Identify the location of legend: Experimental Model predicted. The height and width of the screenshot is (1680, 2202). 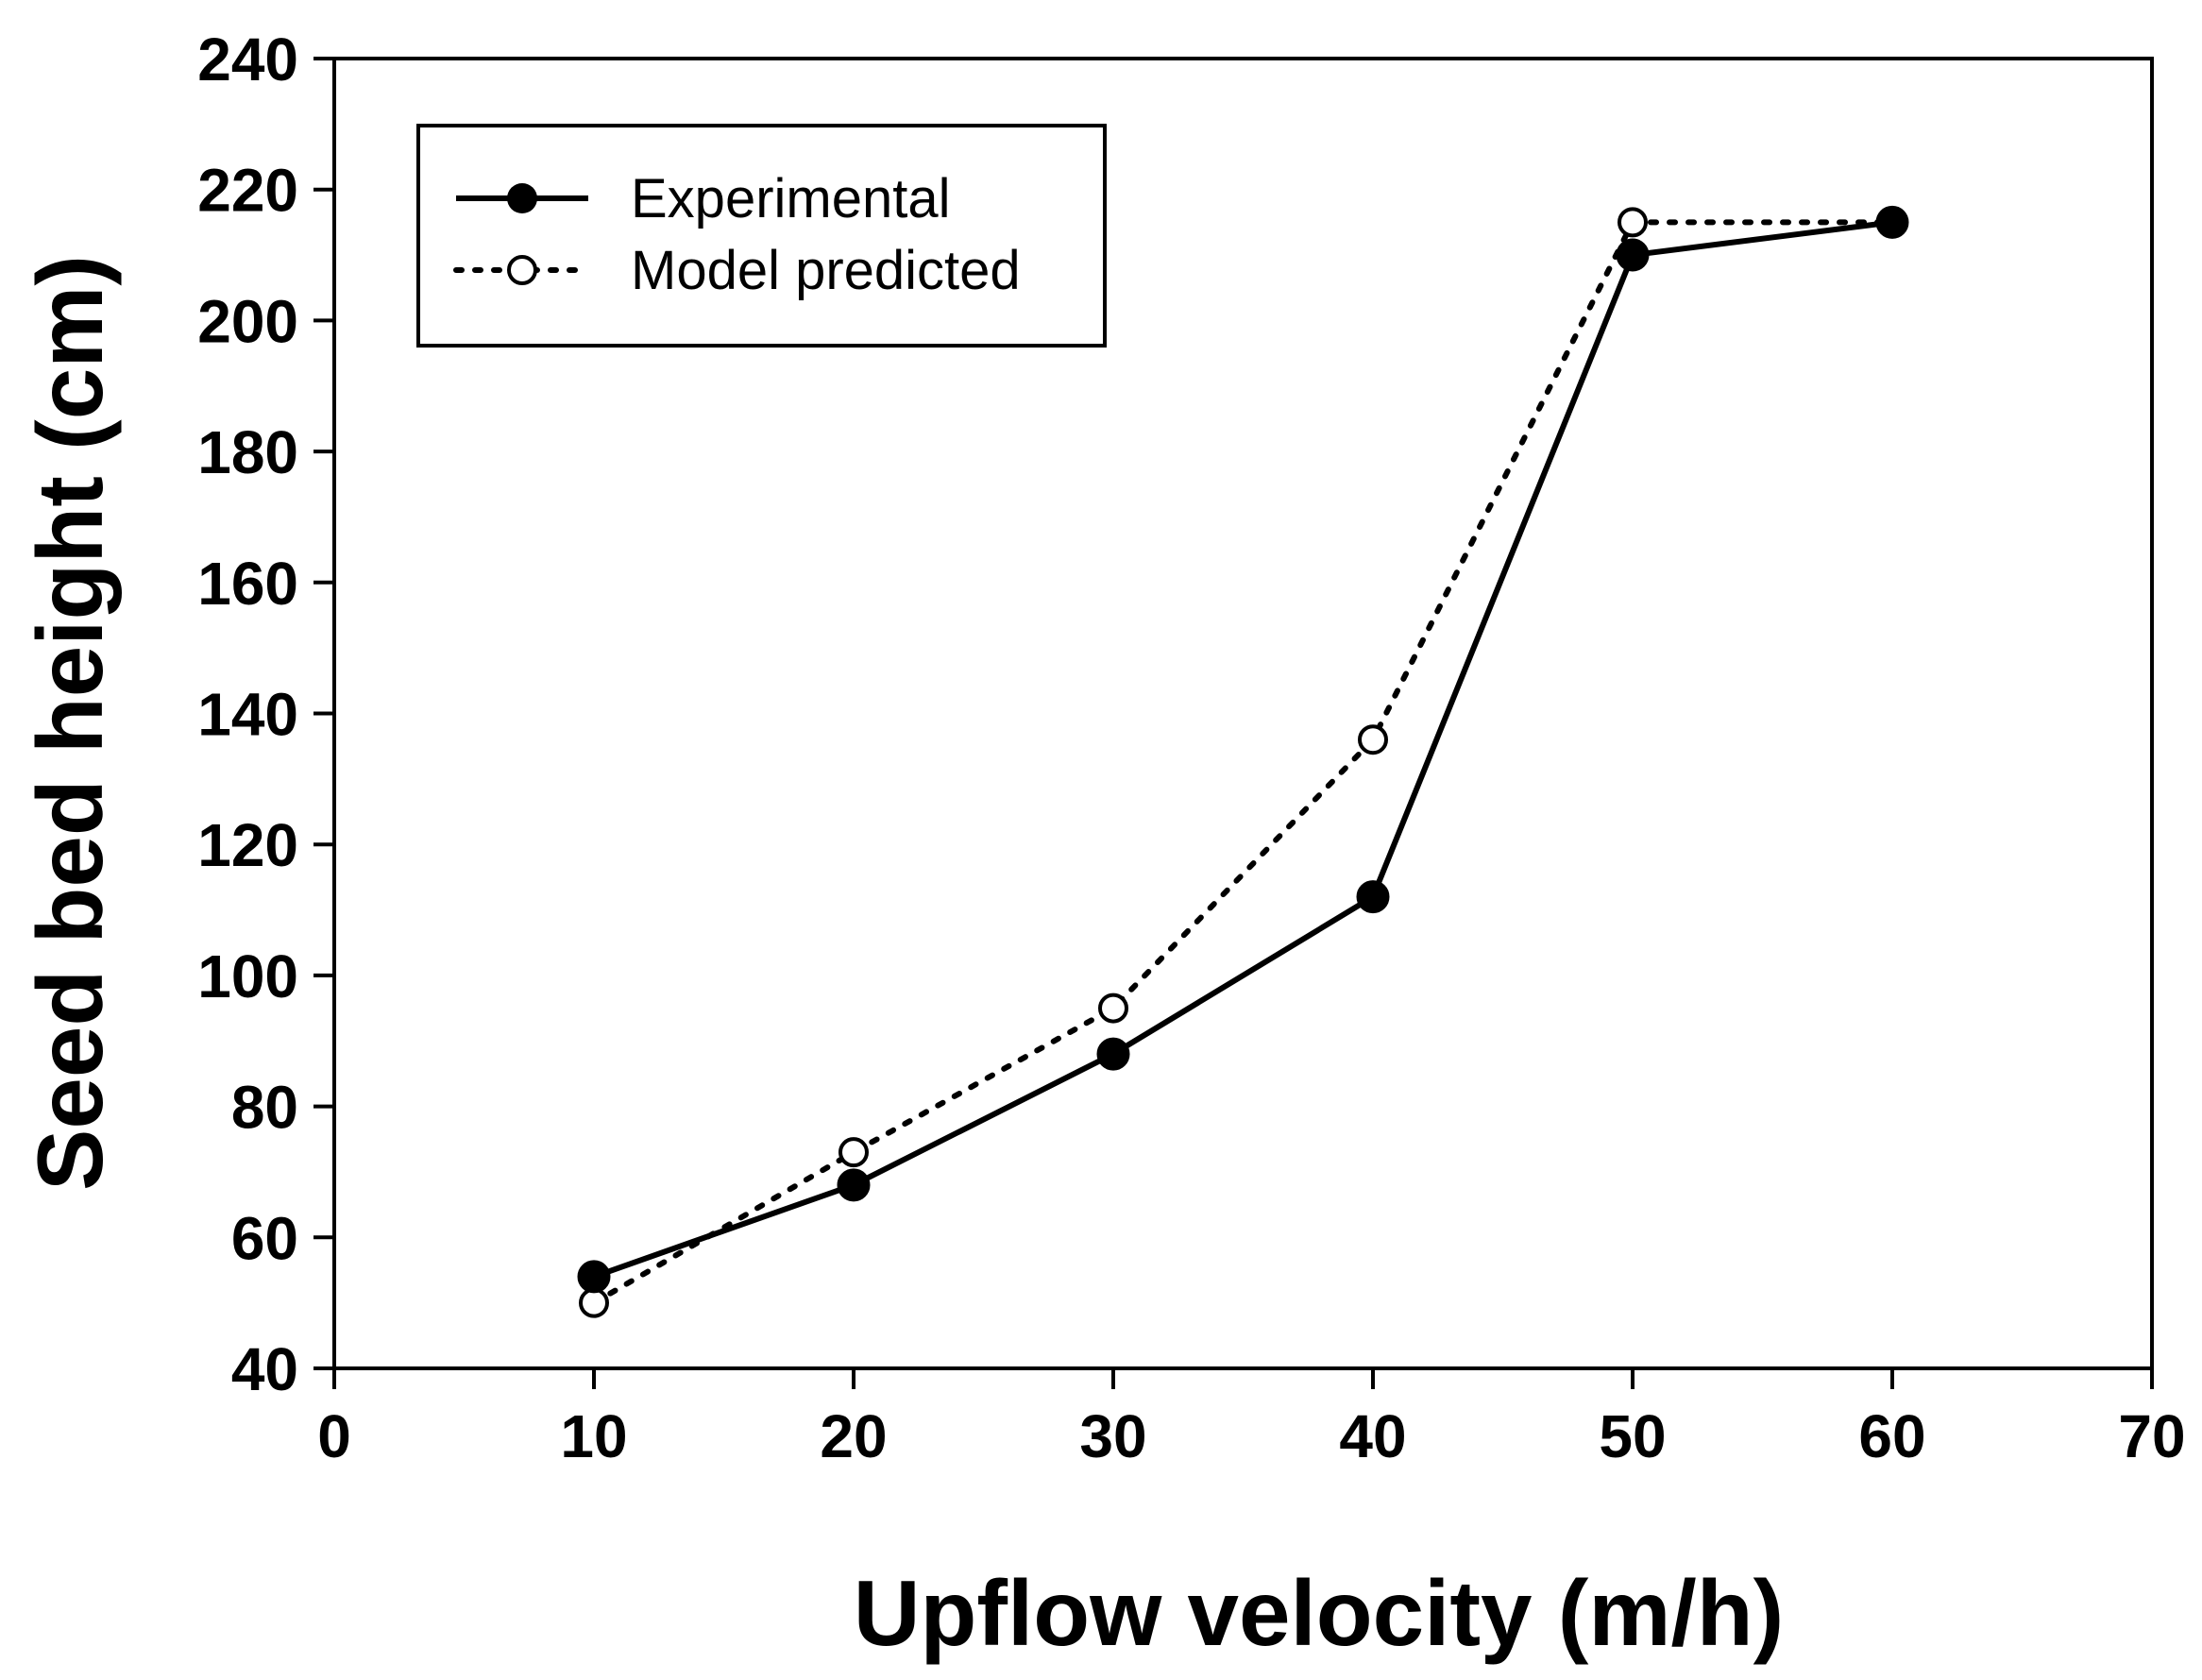
(762, 236).